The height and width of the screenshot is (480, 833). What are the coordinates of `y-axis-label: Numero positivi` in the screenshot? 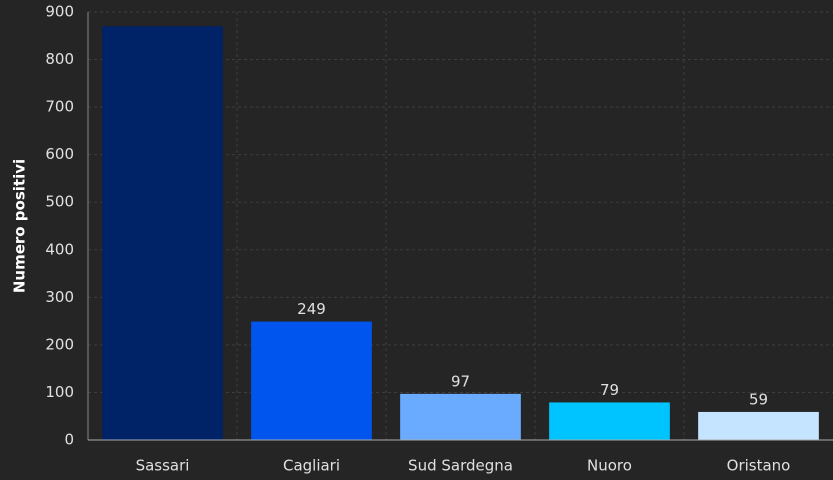 It's located at (20, 226).